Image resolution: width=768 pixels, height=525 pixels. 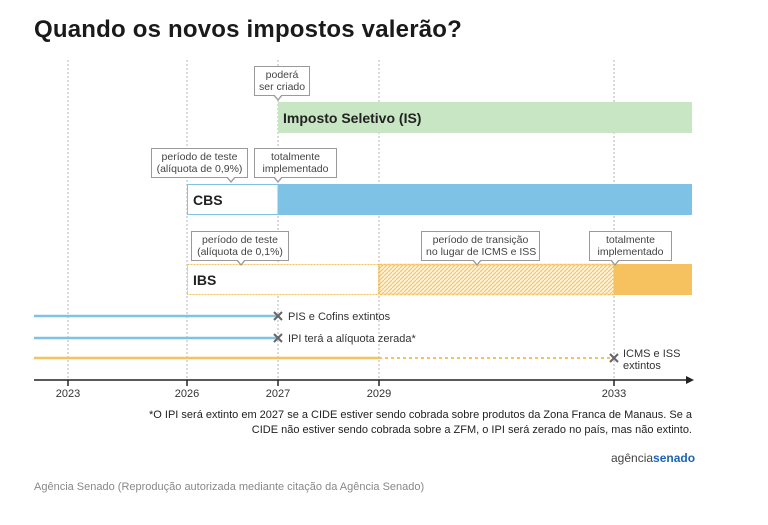 I want to click on callout-text: período de teste (alíquota de 0,9%), so click(x=199, y=163).